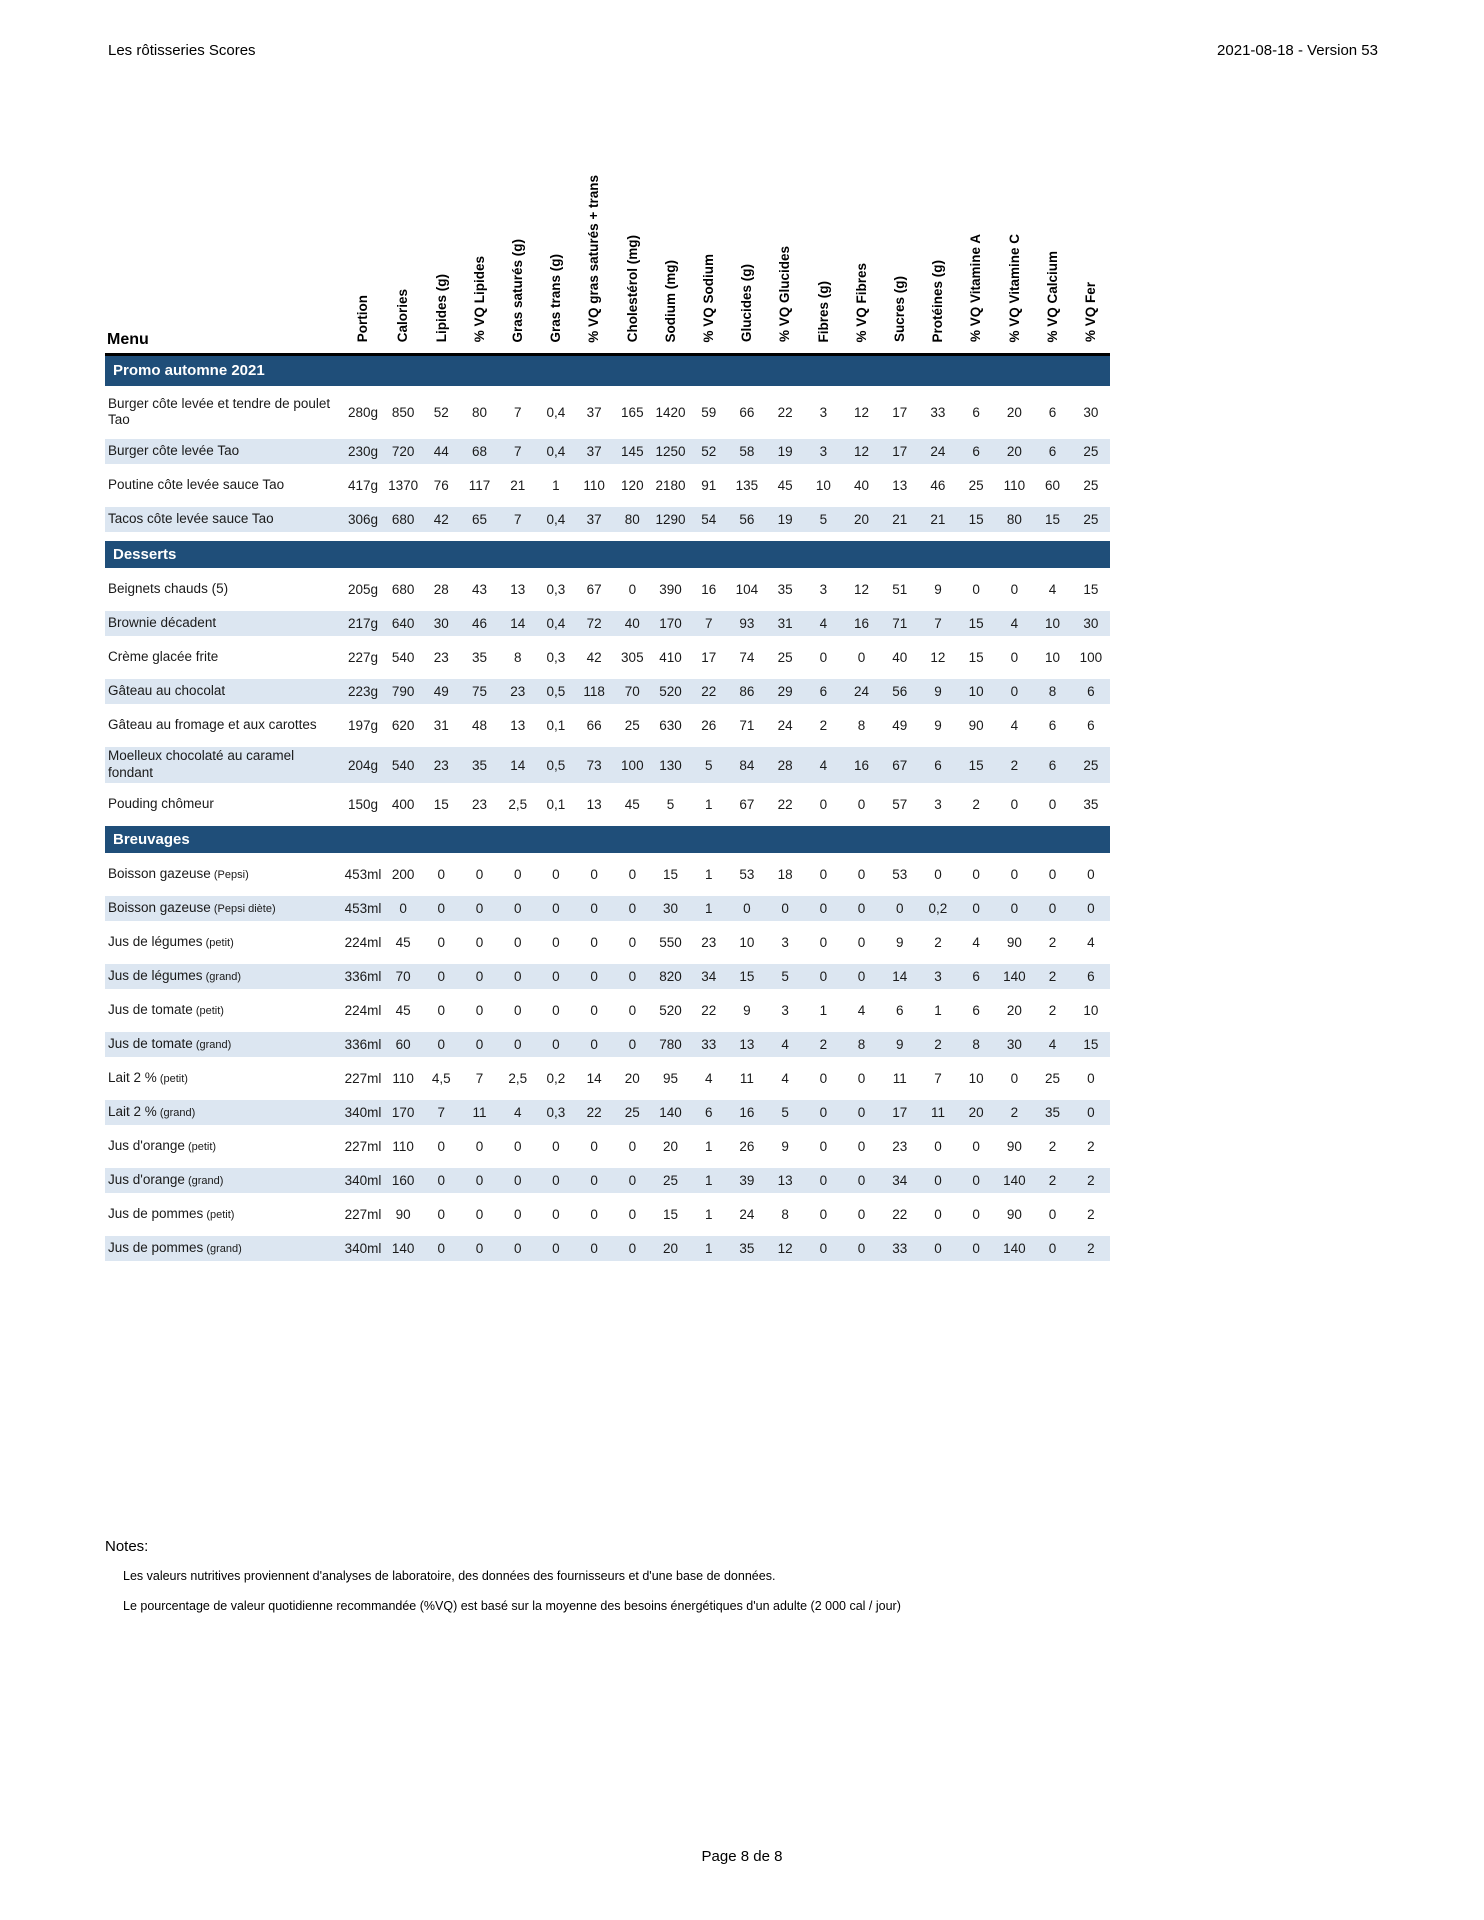  What do you see at coordinates (403, 1148) in the screenshot?
I see `nutrition-value: 110` at bounding box center [403, 1148].